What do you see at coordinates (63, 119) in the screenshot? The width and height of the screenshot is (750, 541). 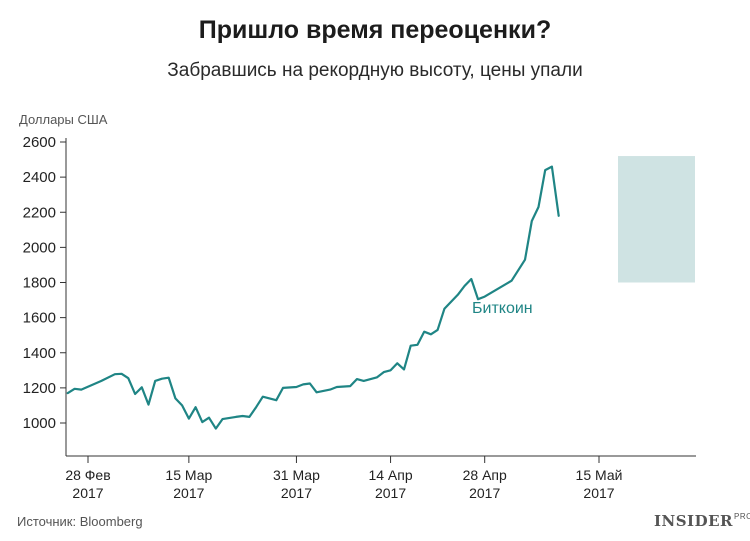 I see `y-axis-label: Доллары США` at bounding box center [63, 119].